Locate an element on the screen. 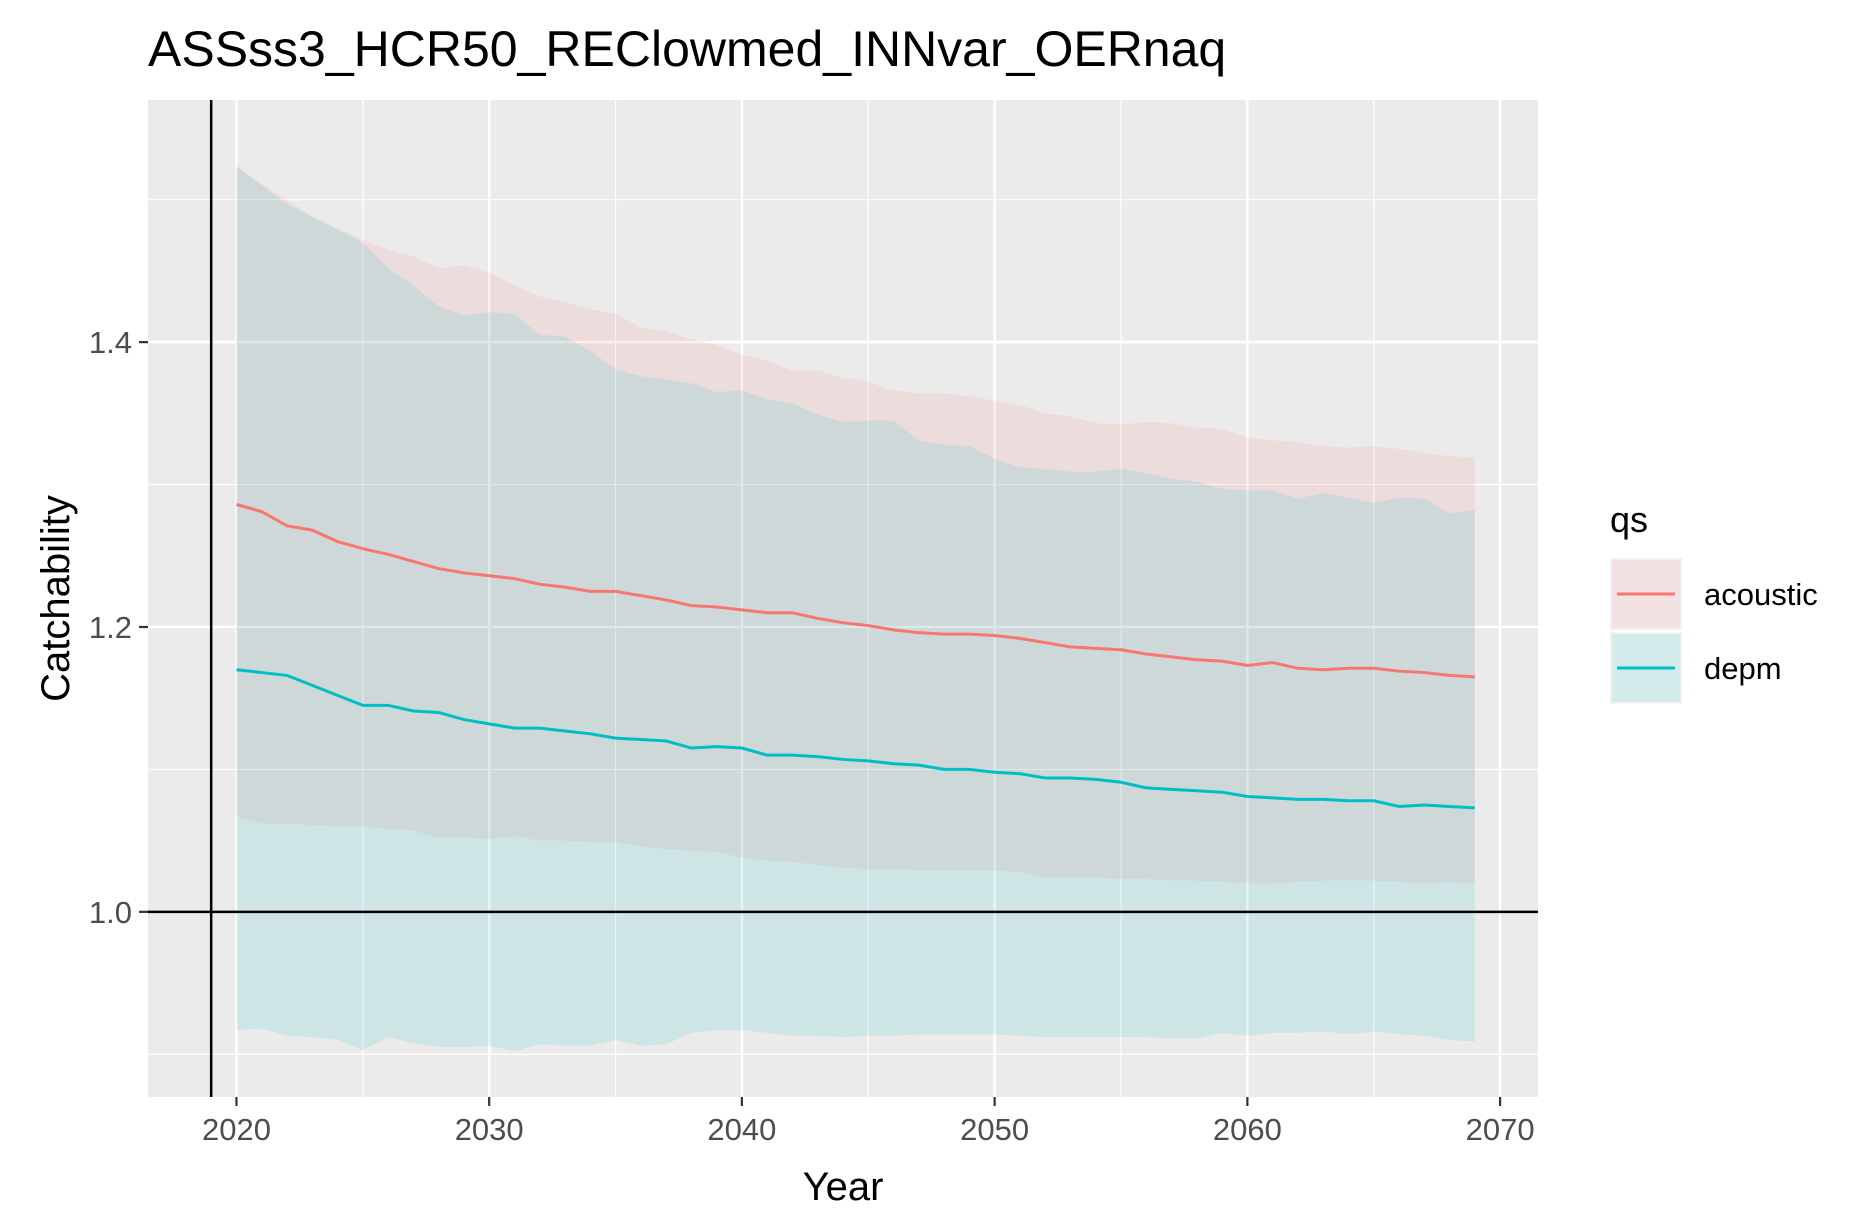  chart-title: ASSss3_HCR50_REClowmed_INNvar_OERnaq is located at coordinates (687, 49).